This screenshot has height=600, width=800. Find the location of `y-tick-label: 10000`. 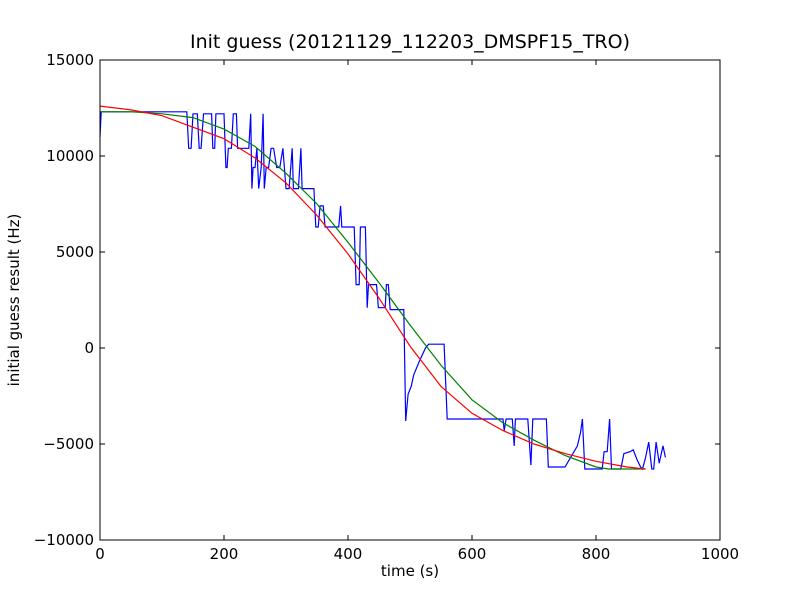

y-tick-label: 10000 is located at coordinates (70, 156).